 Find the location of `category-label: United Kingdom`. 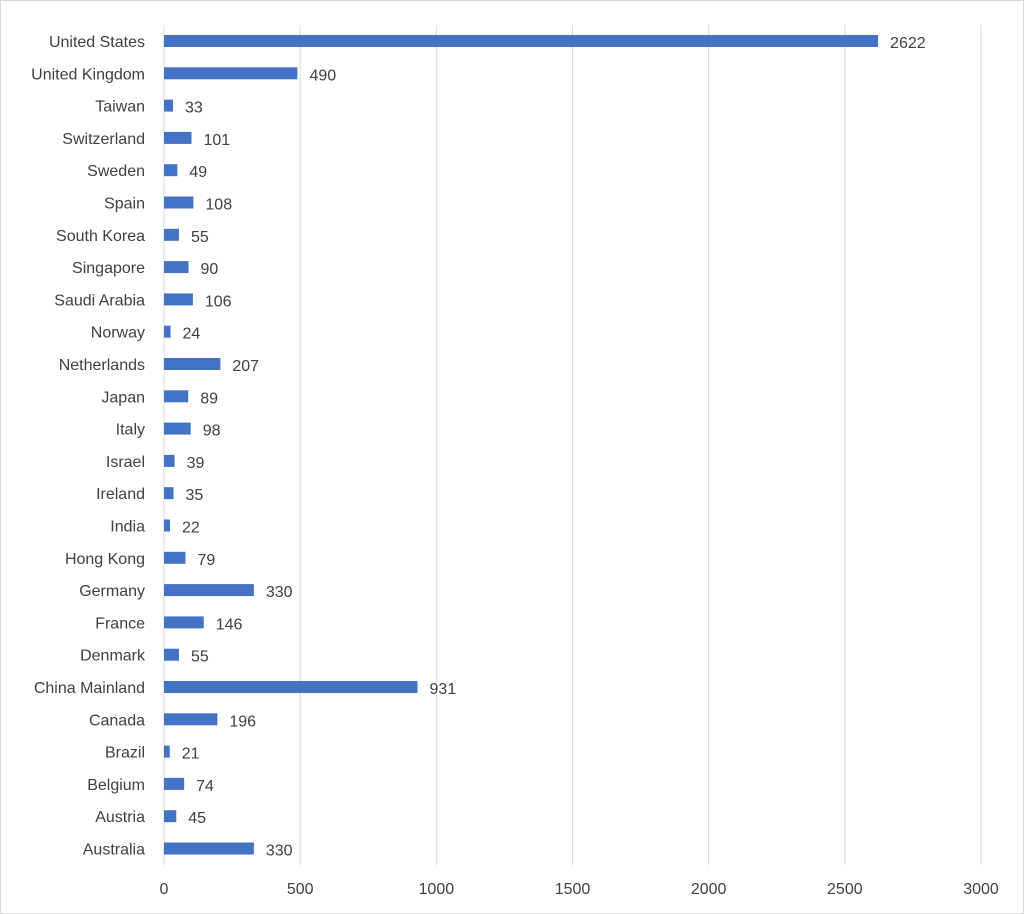

category-label: United Kingdom is located at coordinates (88, 74).